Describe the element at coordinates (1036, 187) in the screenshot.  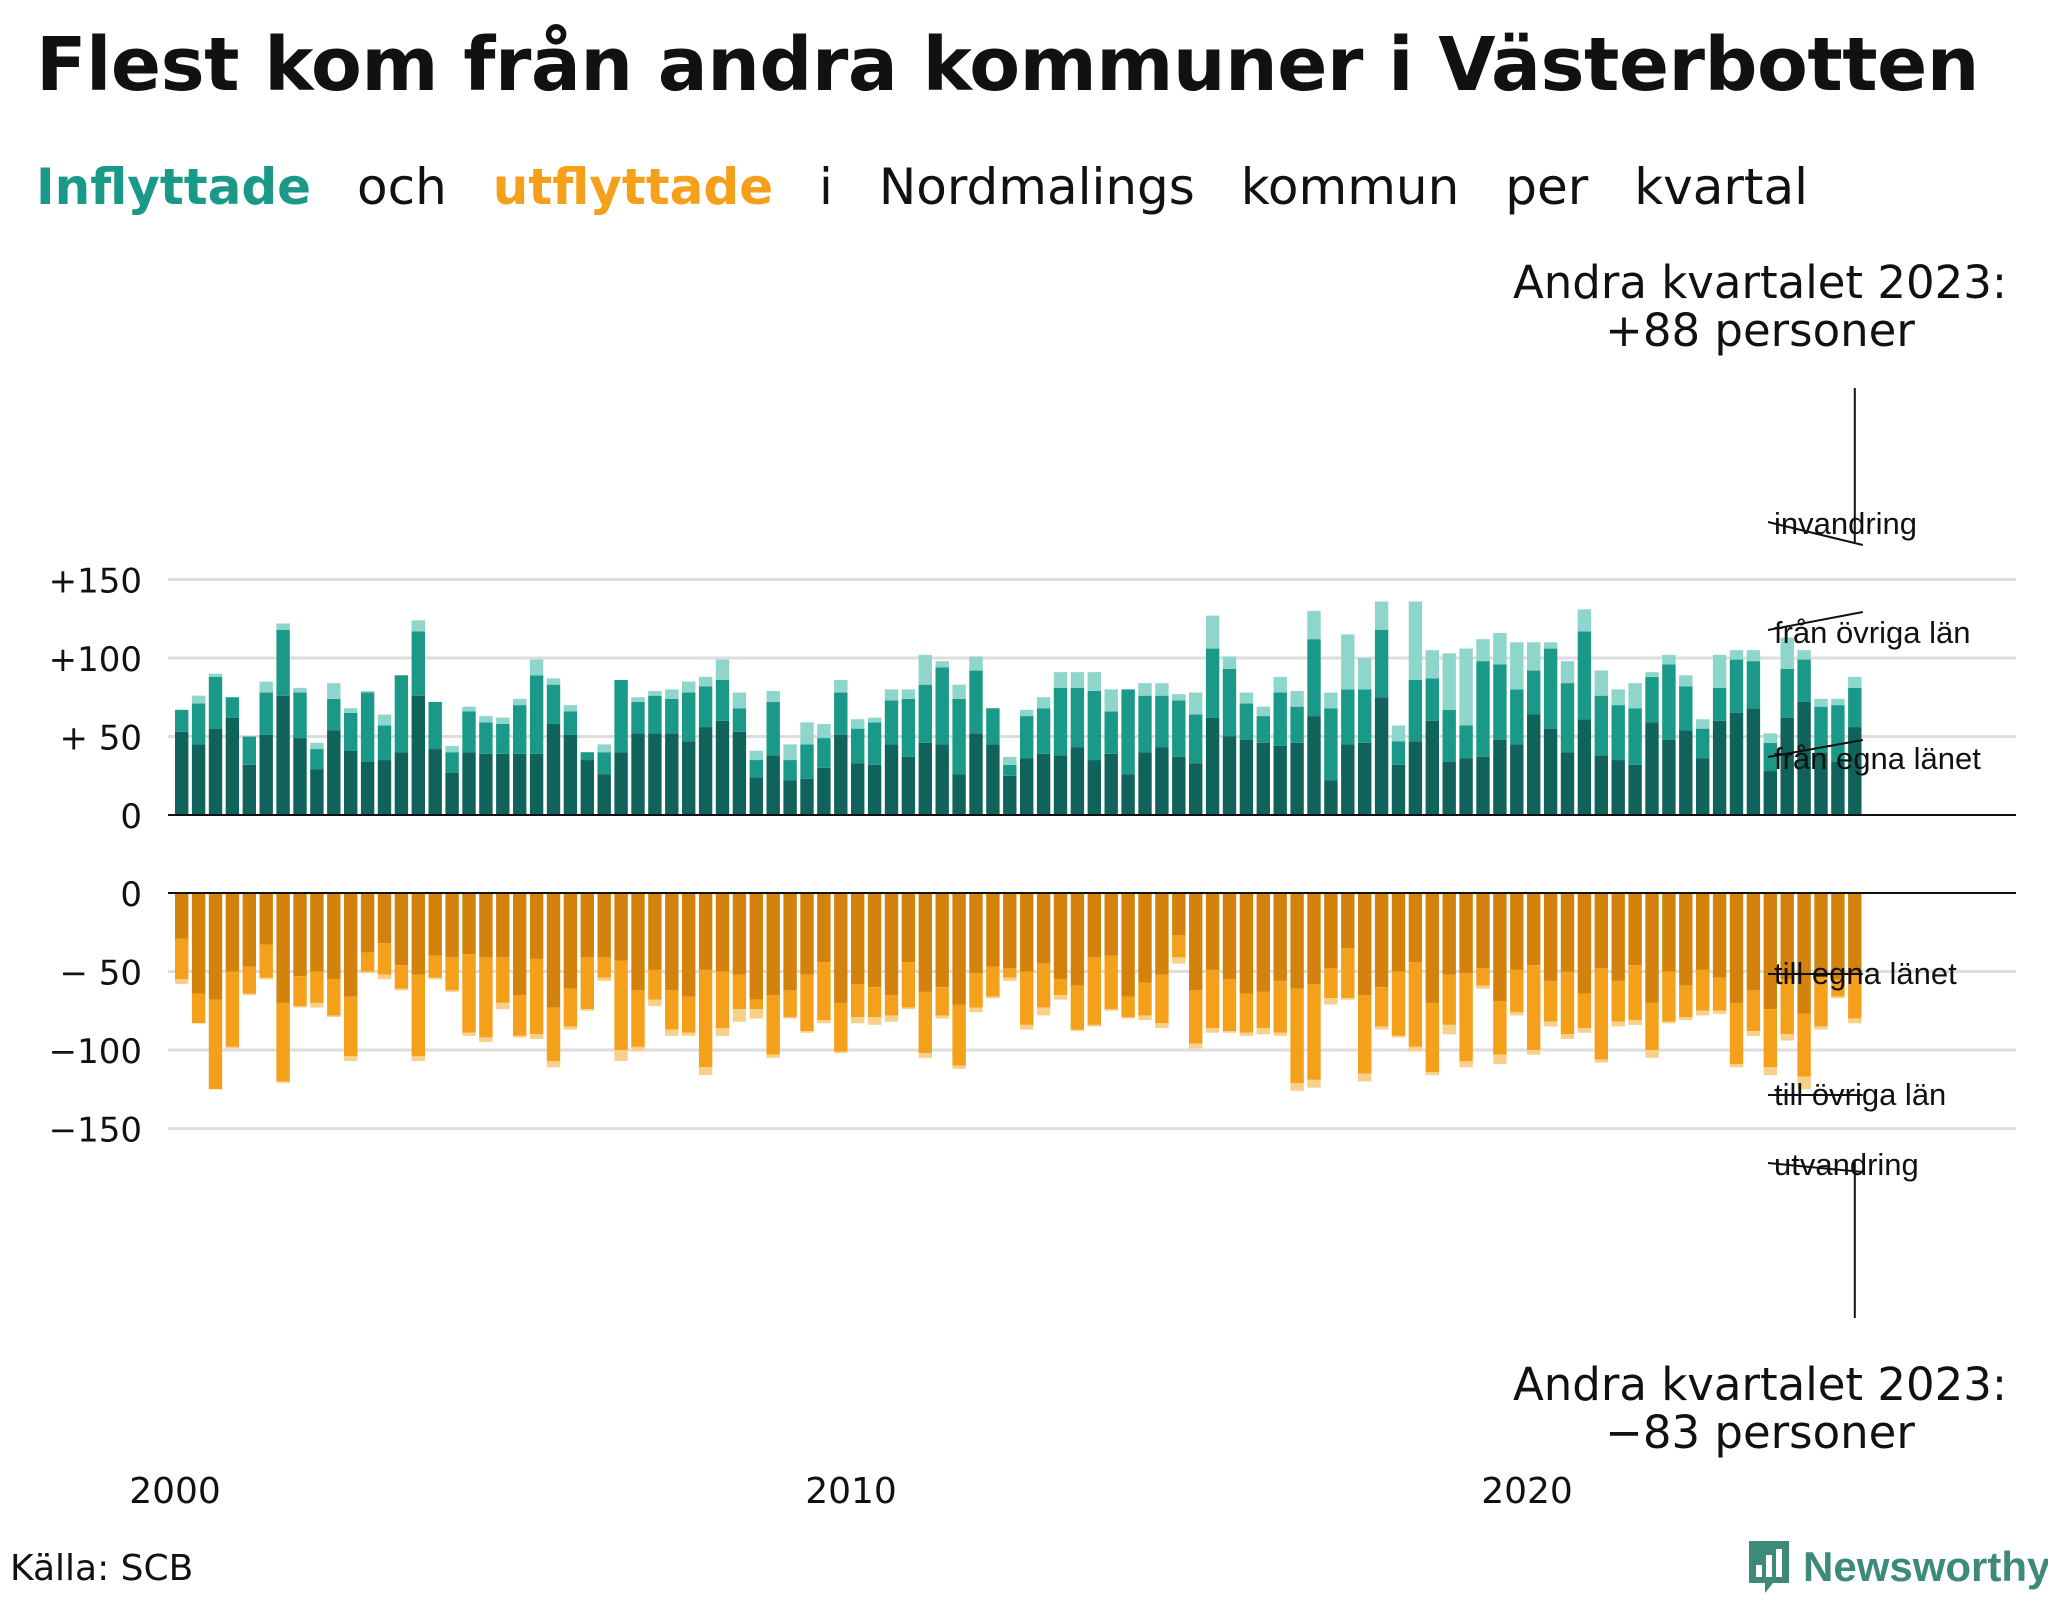
I see `subtitle-word: Nordmalings` at that location.